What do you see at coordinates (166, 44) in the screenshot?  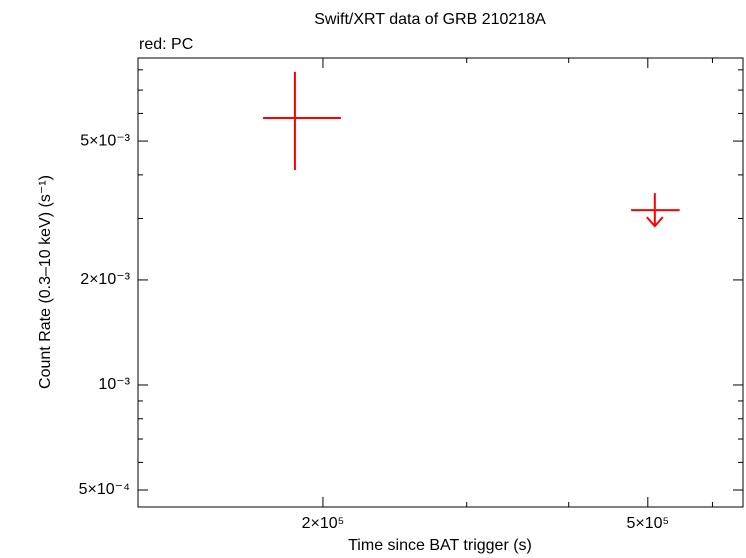 I see `annotation: red: PC` at bounding box center [166, 44].